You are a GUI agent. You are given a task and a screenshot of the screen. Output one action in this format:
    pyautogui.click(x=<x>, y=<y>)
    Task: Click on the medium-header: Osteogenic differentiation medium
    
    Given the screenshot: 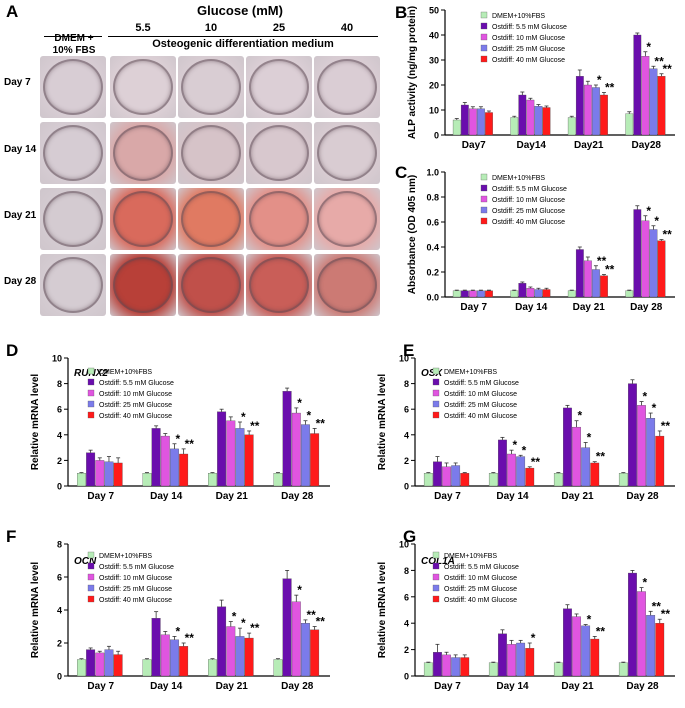 What is the action you would take?
    pyautogui.click(x=243, y=44)
    